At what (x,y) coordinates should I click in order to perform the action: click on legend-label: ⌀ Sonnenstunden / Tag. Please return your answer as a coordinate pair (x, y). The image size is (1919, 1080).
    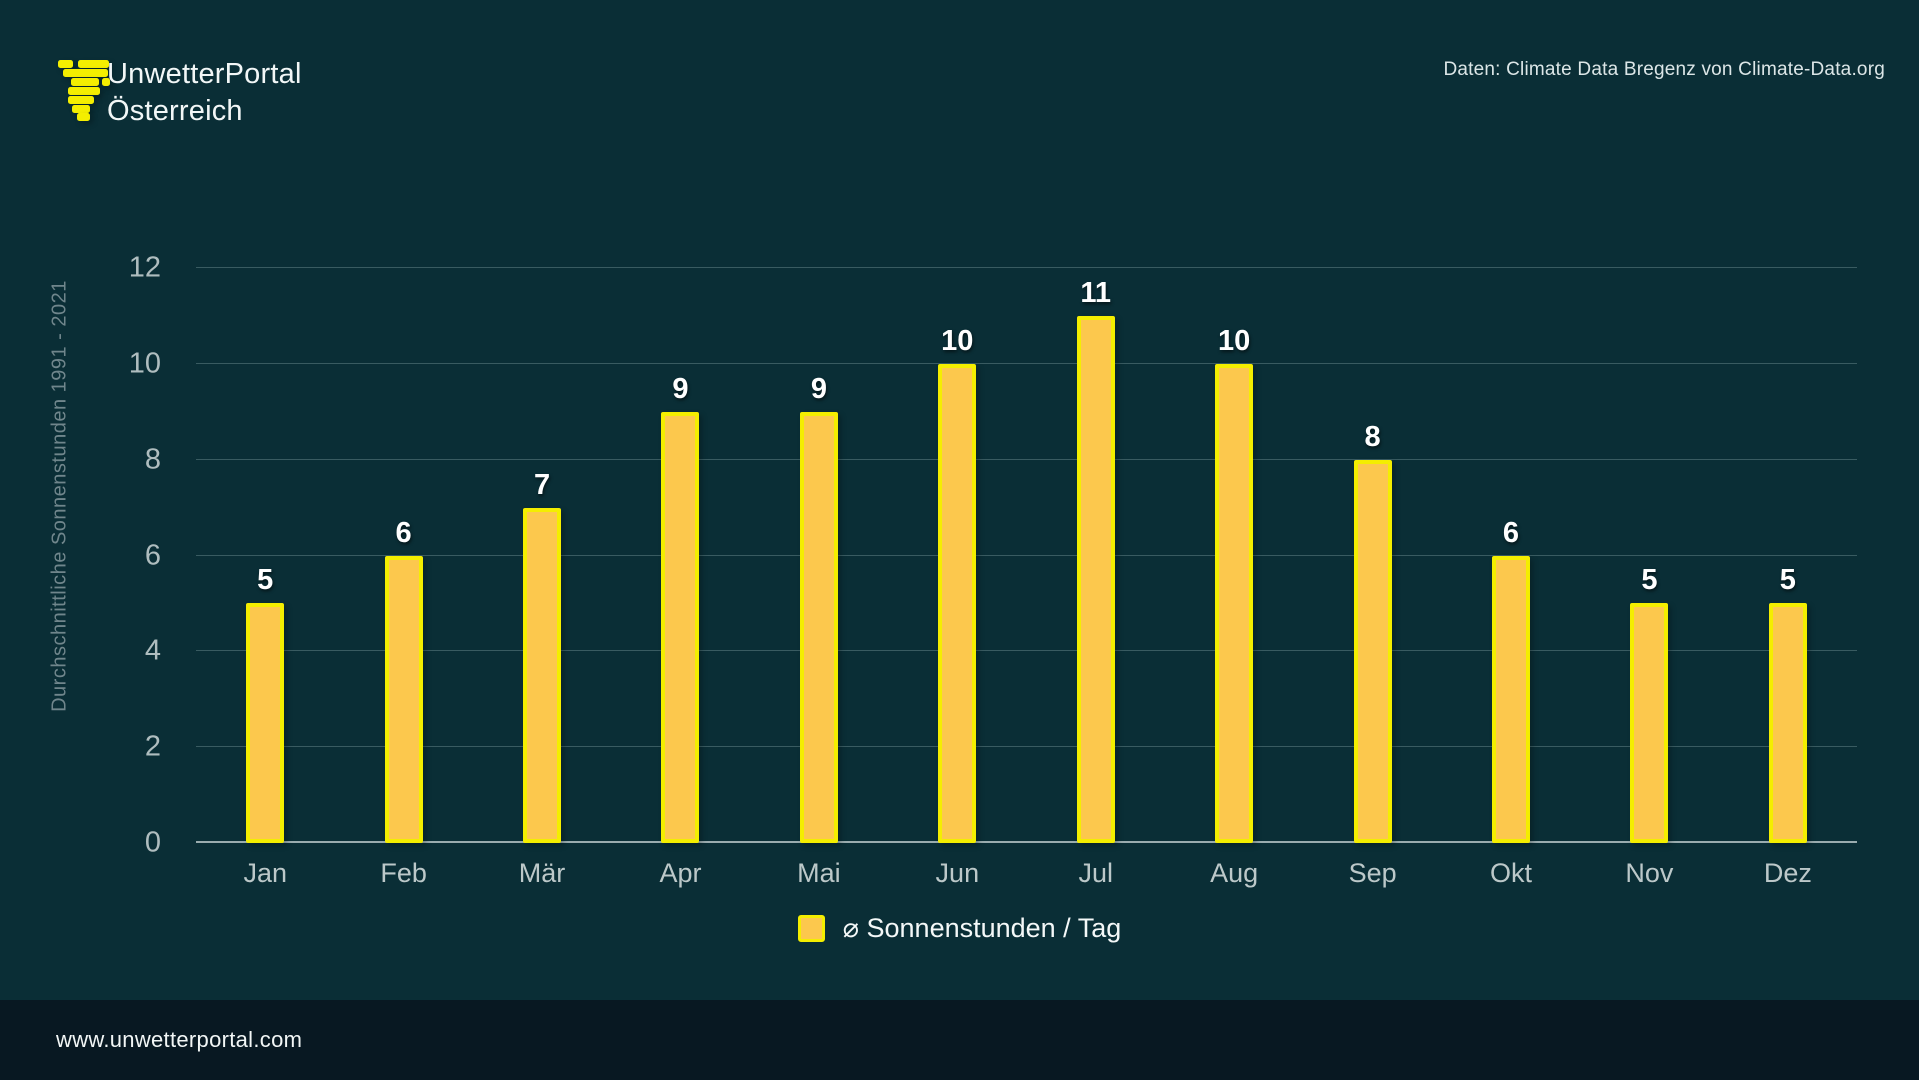
    Looking at the image, I should click on (982, 928).